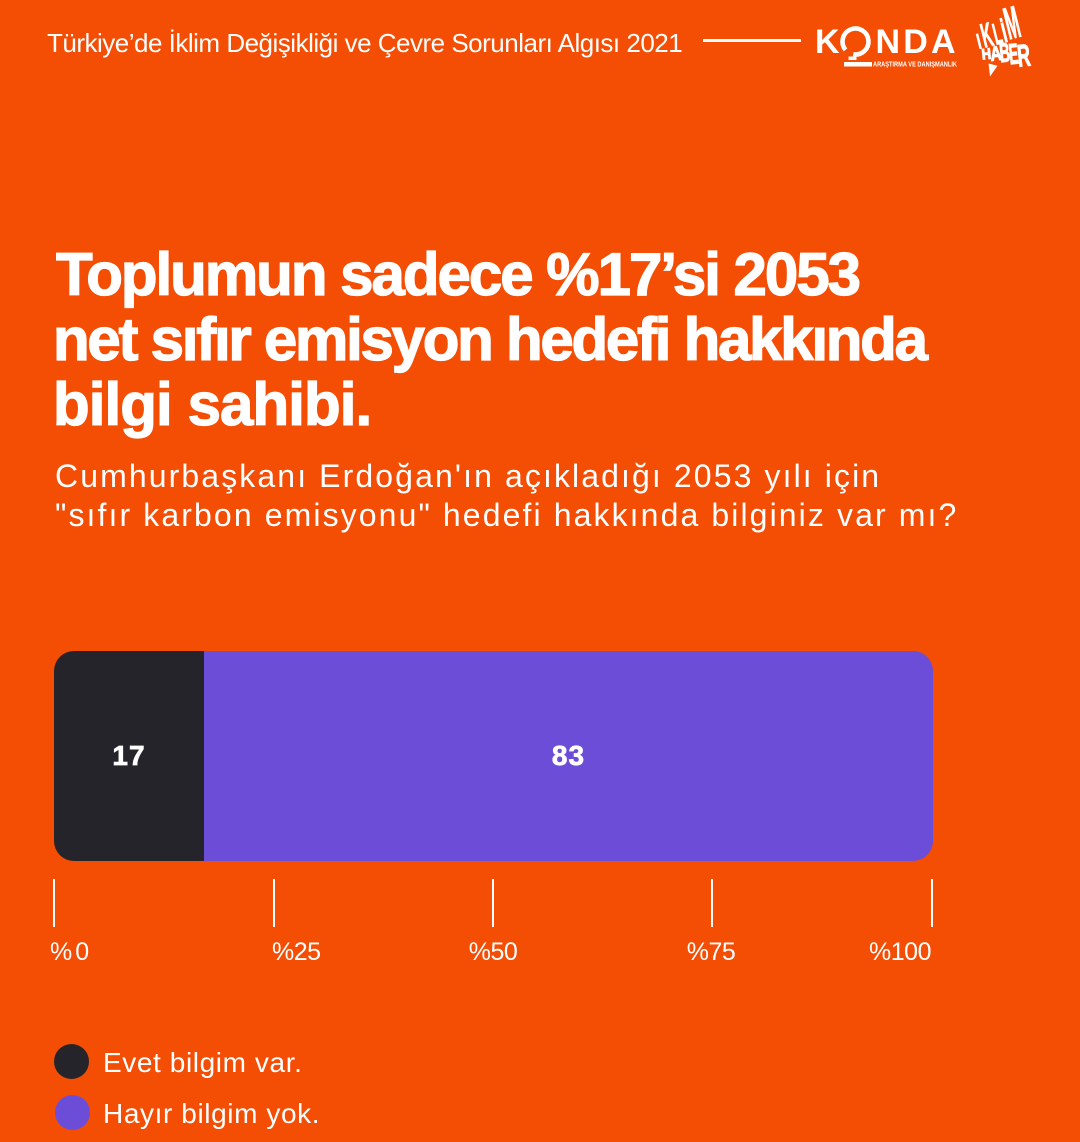 Image resolution: width=1080 pixels, height=1142 pixels. Describe the element at coordinates (915, 64) in the screenshot. I see `svg-text: ARAŞTIRMA VE DANIŞMANLIK` at that location.